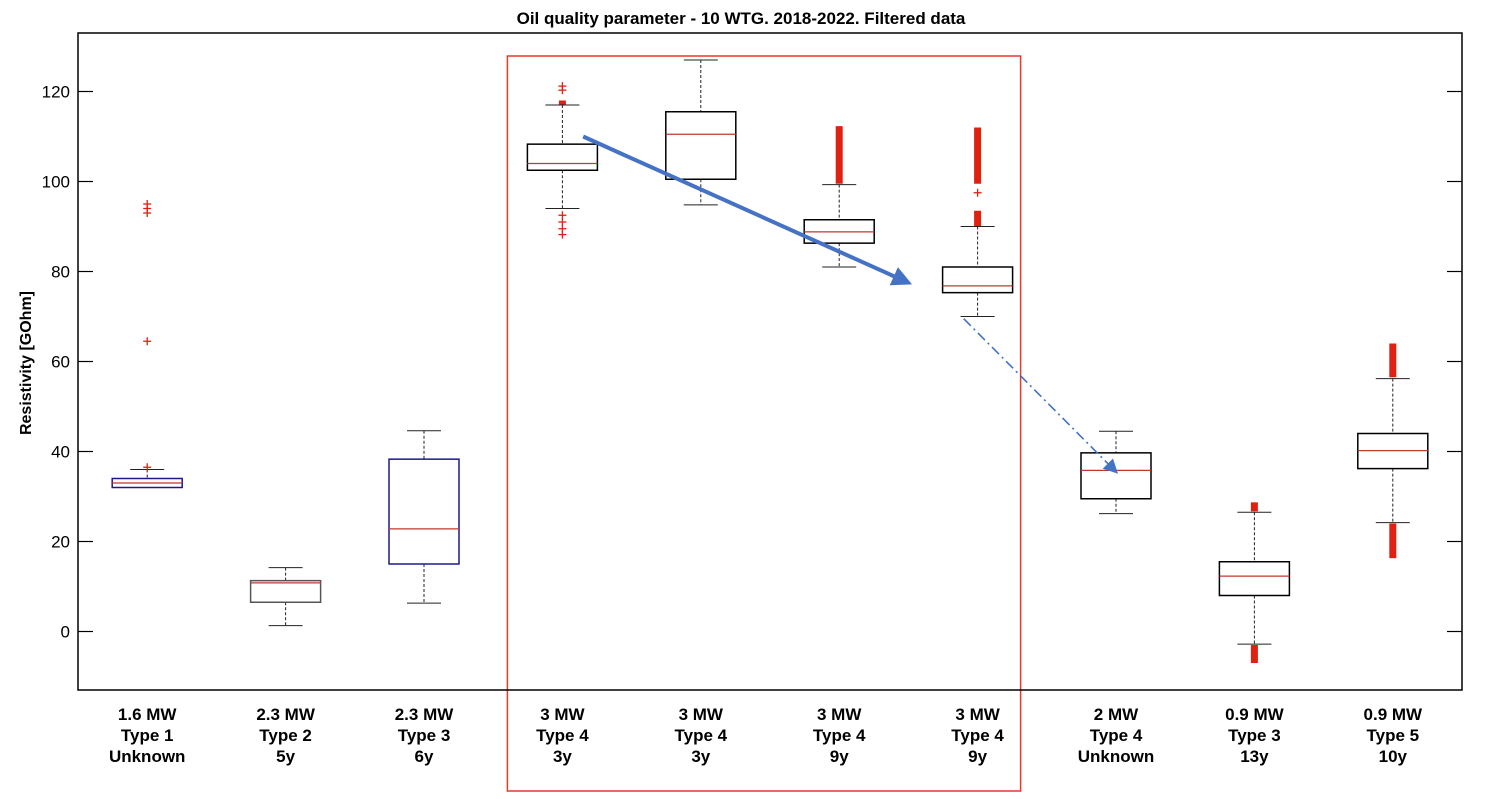 The height and width of the screenshot is (799, 1500). Describe the element at coordinates (285, 756) in the screenshot. I see `category-label: 5y` at that location.